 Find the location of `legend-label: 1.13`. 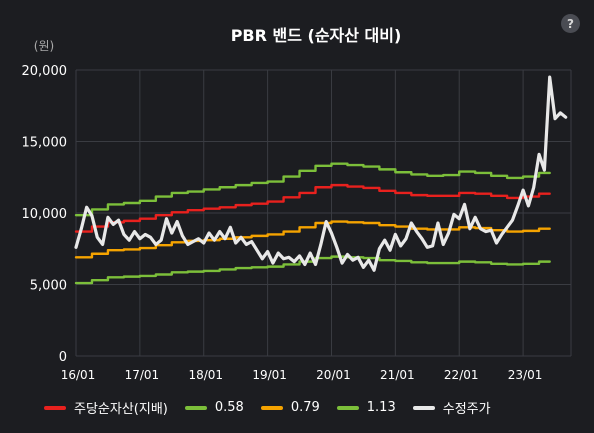

legend-label: 1.13 is located at coordinates (381, 407).